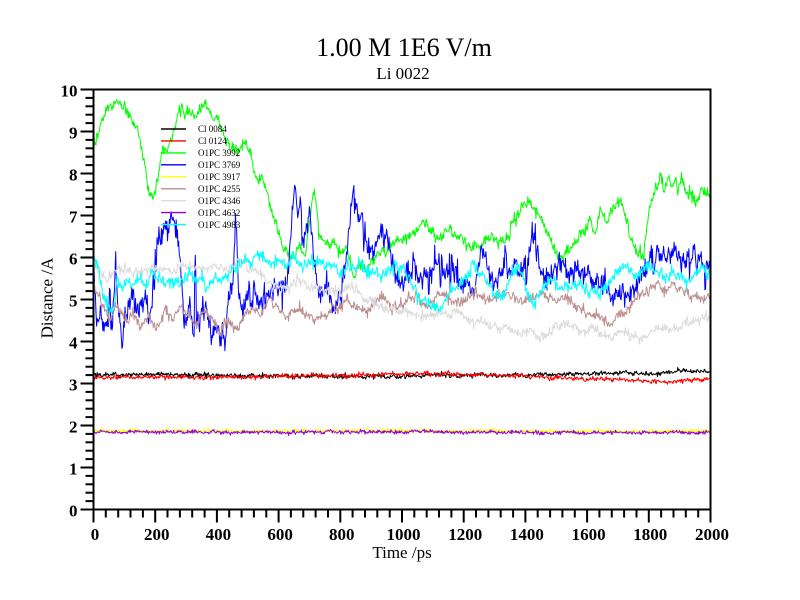 This screenshot has width=800, height=600. What do you see at coordinates (712, 534) in the screenshot?
I see `svg-text: 2000` at bounding box center [712, 534].